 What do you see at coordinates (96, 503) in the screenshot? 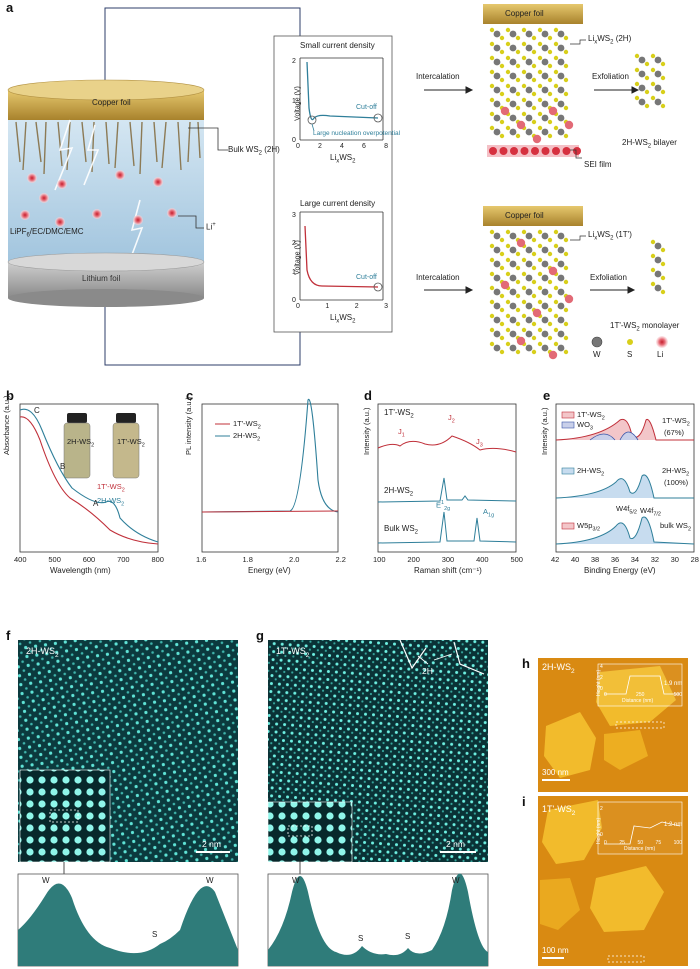
I see `peak-a: A` at bounding box center [96, 503].